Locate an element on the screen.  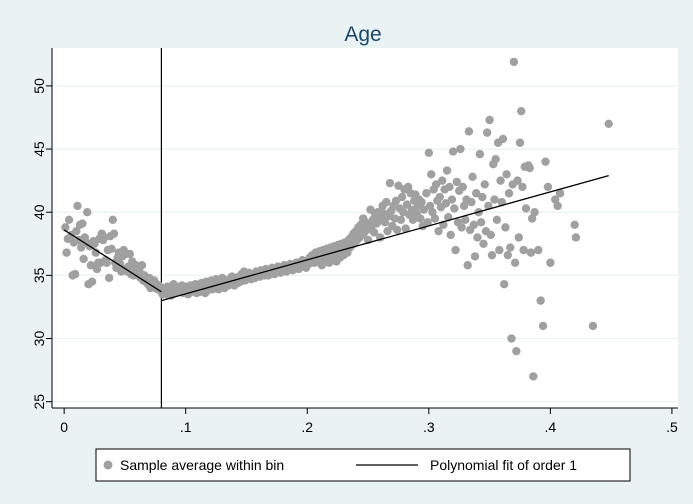
y-tick-label: 30 is located at coordinates (39, 339).